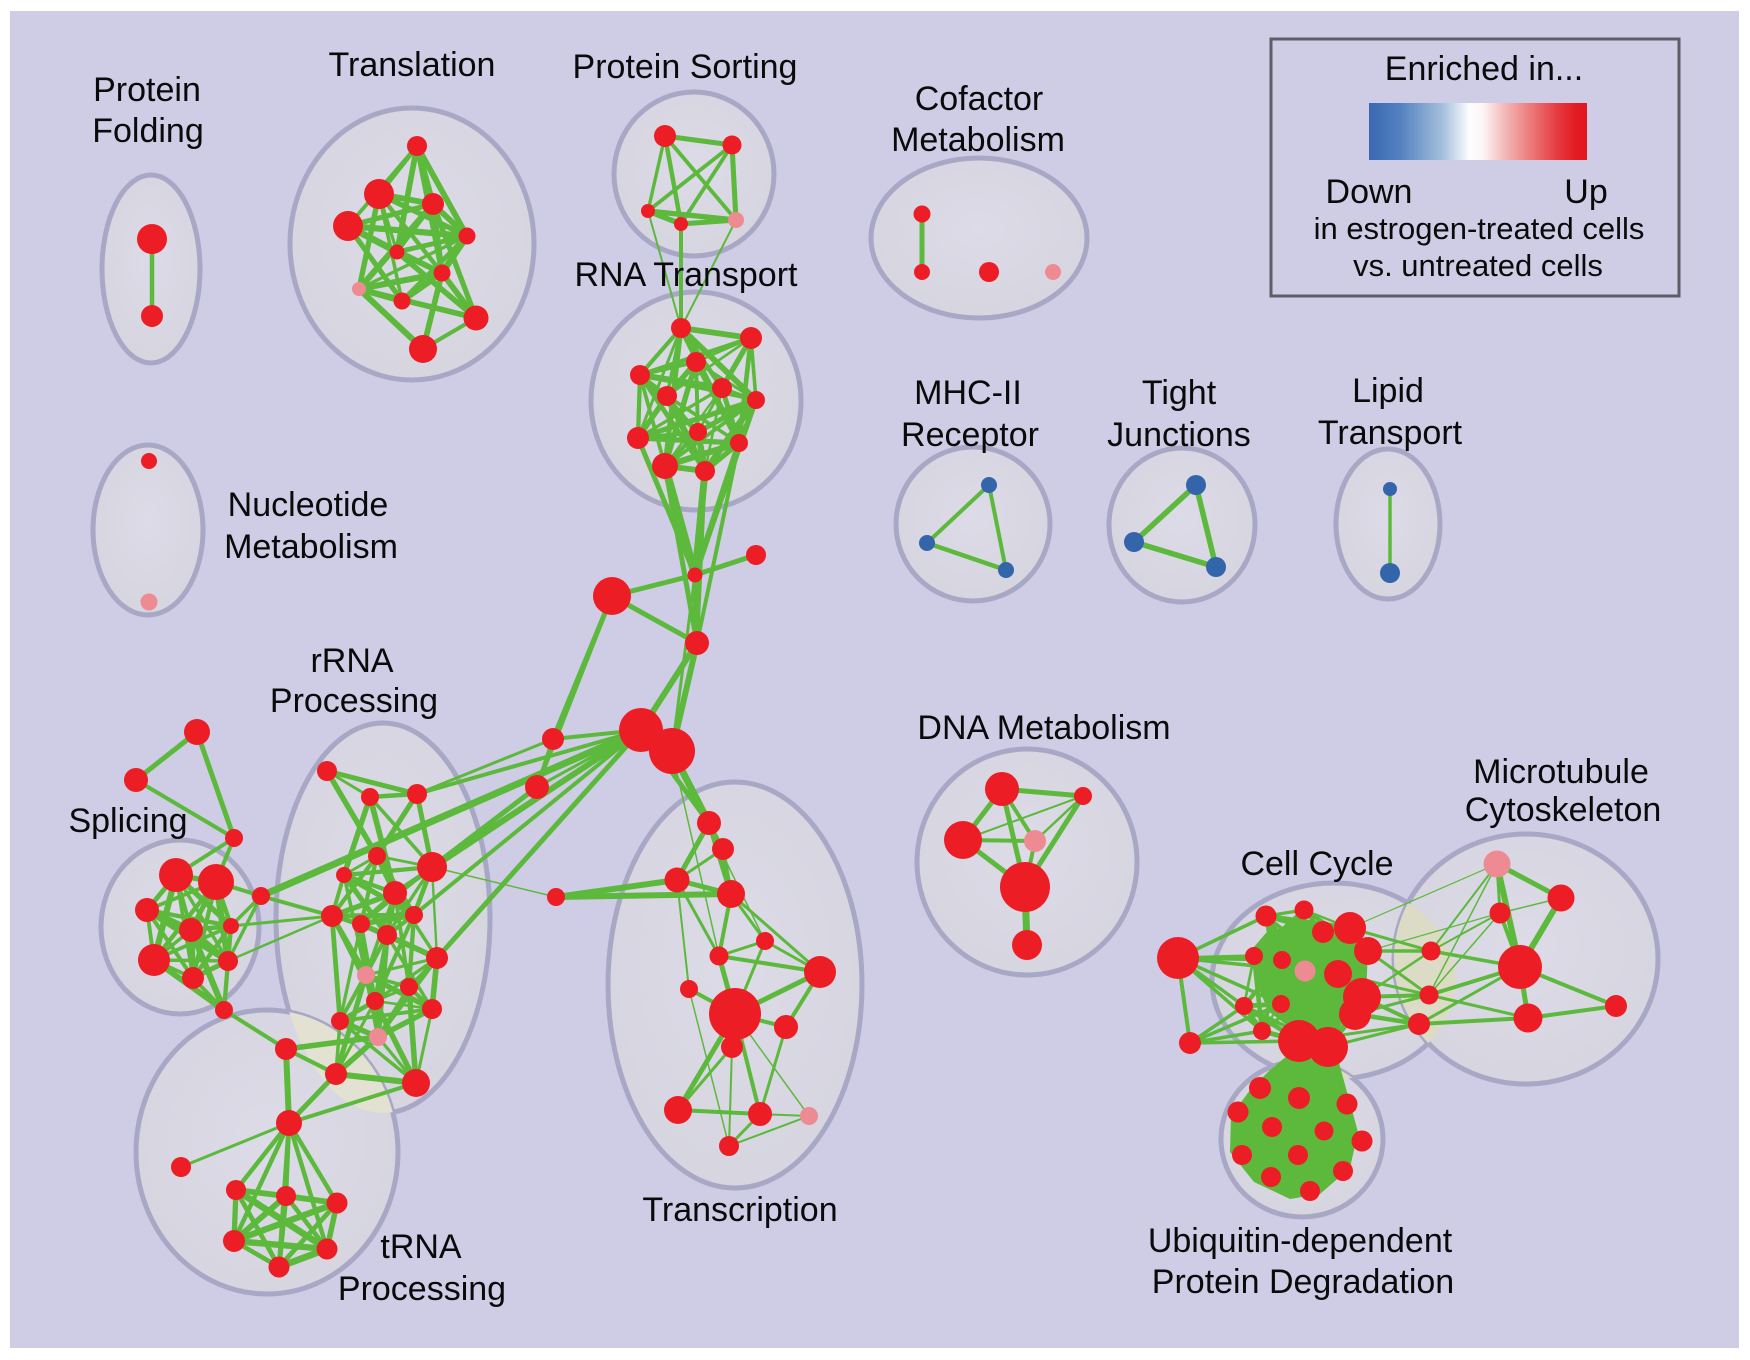 The width and height of the screenshot is (1750, 1360). I want to click on svg-text: Cofactor, so click(979, 99).